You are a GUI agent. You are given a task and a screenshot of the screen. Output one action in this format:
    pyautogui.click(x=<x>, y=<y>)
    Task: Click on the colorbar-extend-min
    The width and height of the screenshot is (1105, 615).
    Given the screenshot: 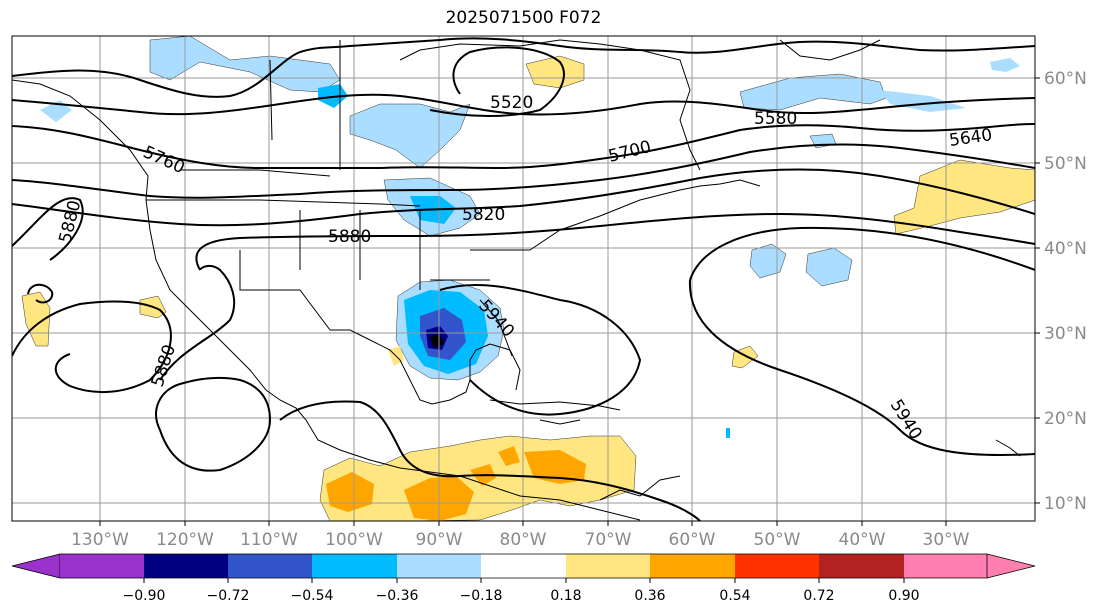 What is the action you would take?
    pyautogui.click(x=36, y=566)
    